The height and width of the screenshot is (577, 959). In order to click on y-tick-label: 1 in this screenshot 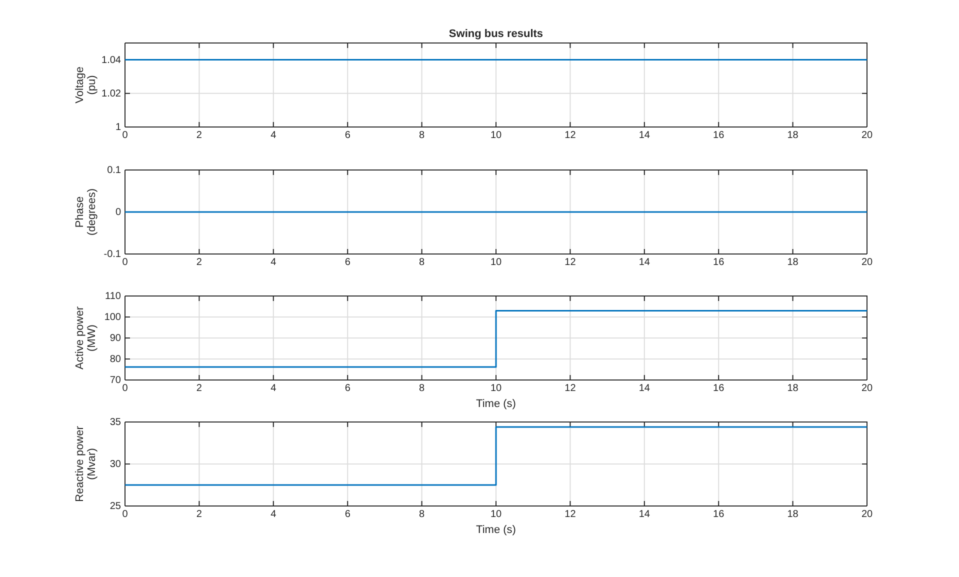, I will do `click(118, 128)`.